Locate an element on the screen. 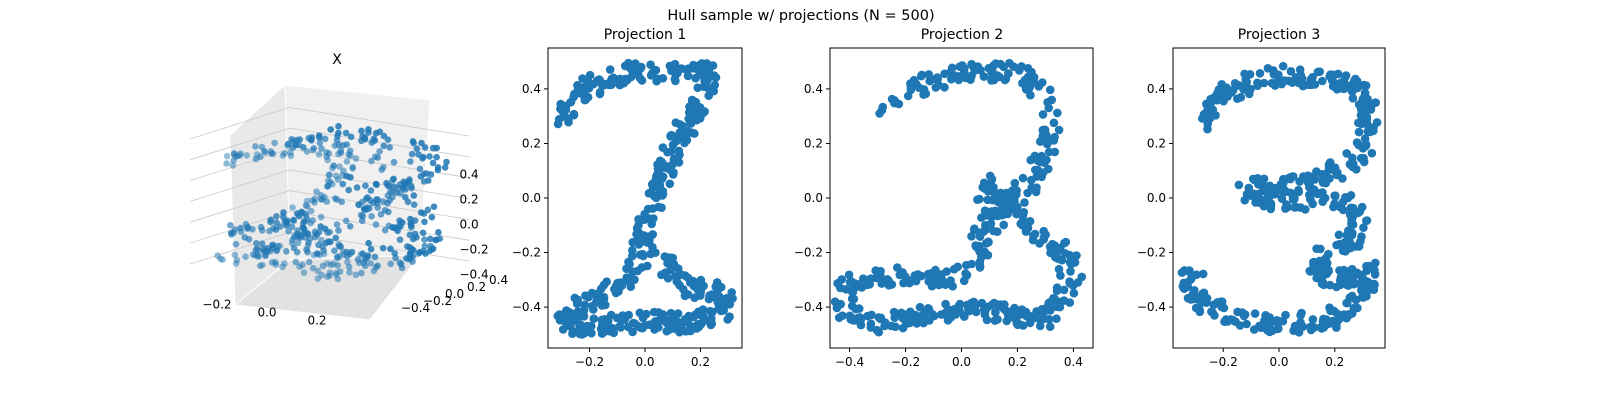  x-tick-label: −0.2 is located at coordinates (216, 304).